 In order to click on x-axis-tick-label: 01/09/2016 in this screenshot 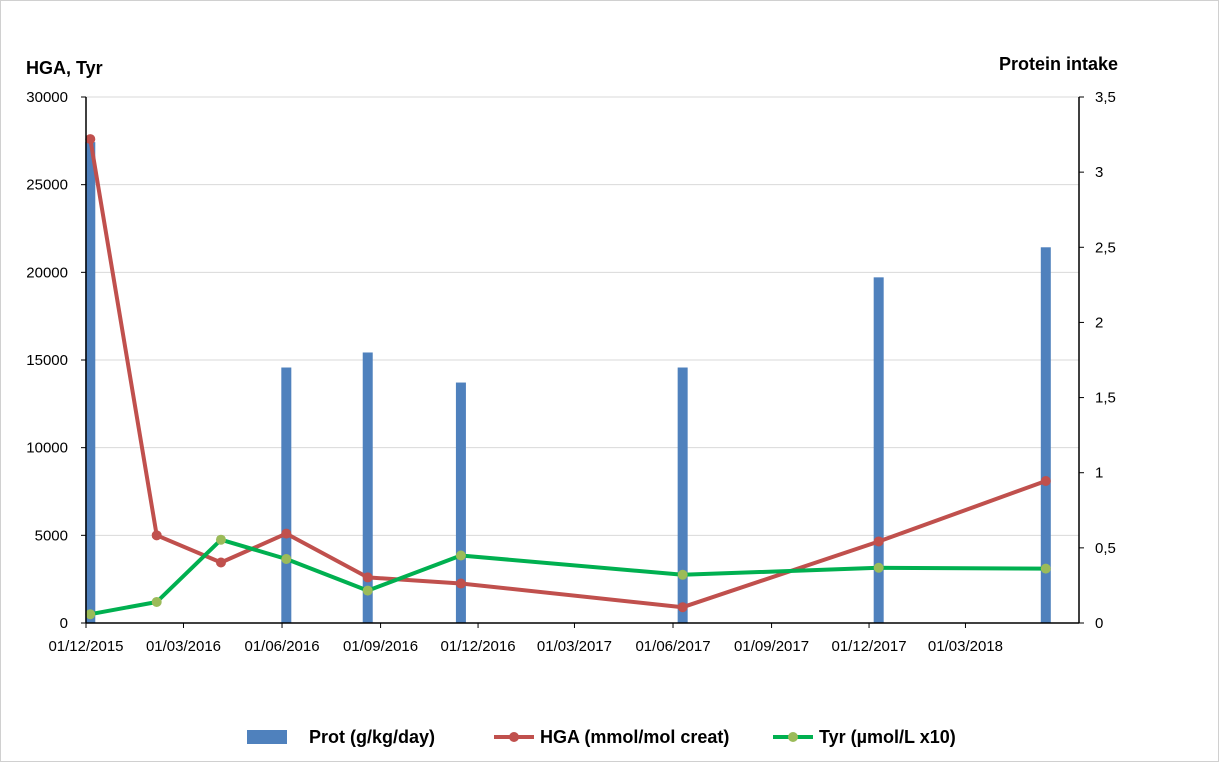, I will do `click(380, 646)`.